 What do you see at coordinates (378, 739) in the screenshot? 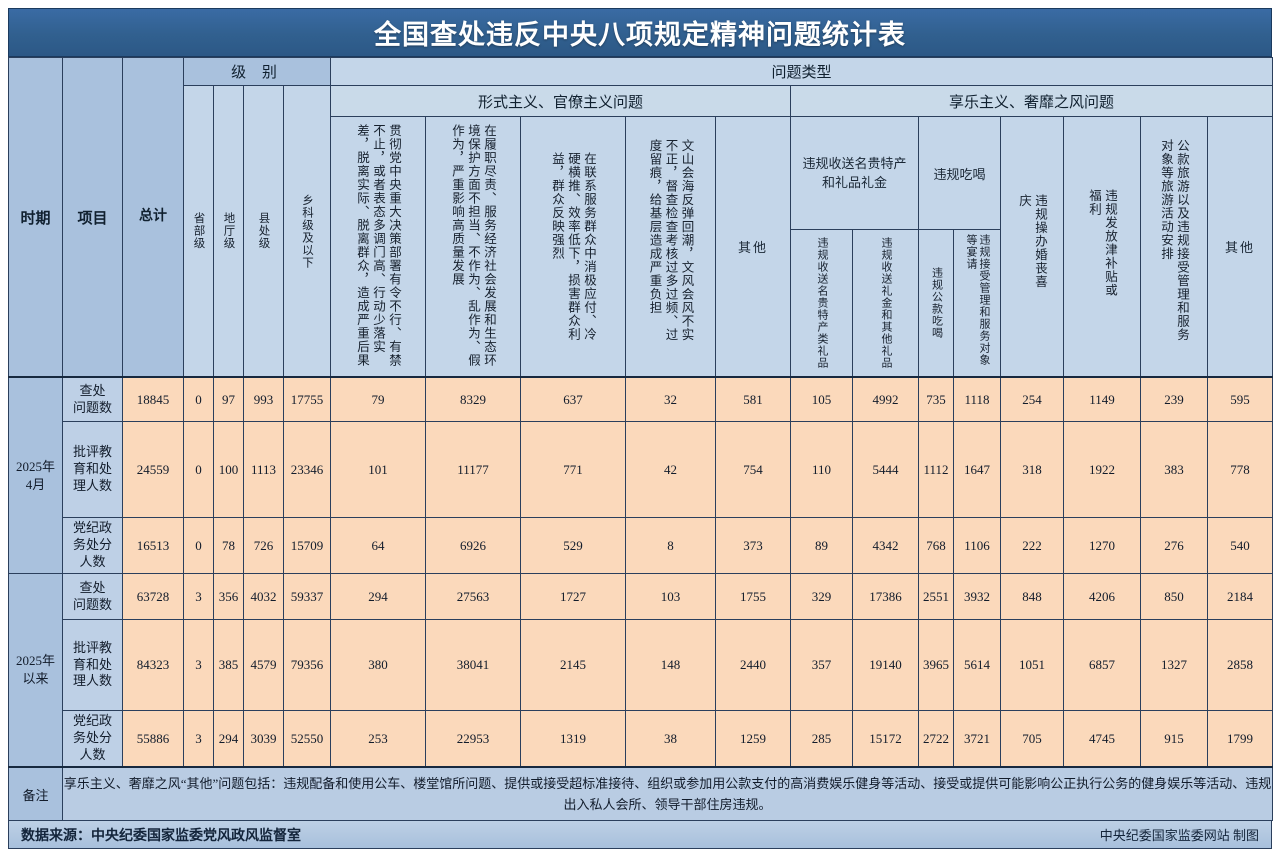
I see `cell-formalism-1: 253` at bounding box center [378, 739].